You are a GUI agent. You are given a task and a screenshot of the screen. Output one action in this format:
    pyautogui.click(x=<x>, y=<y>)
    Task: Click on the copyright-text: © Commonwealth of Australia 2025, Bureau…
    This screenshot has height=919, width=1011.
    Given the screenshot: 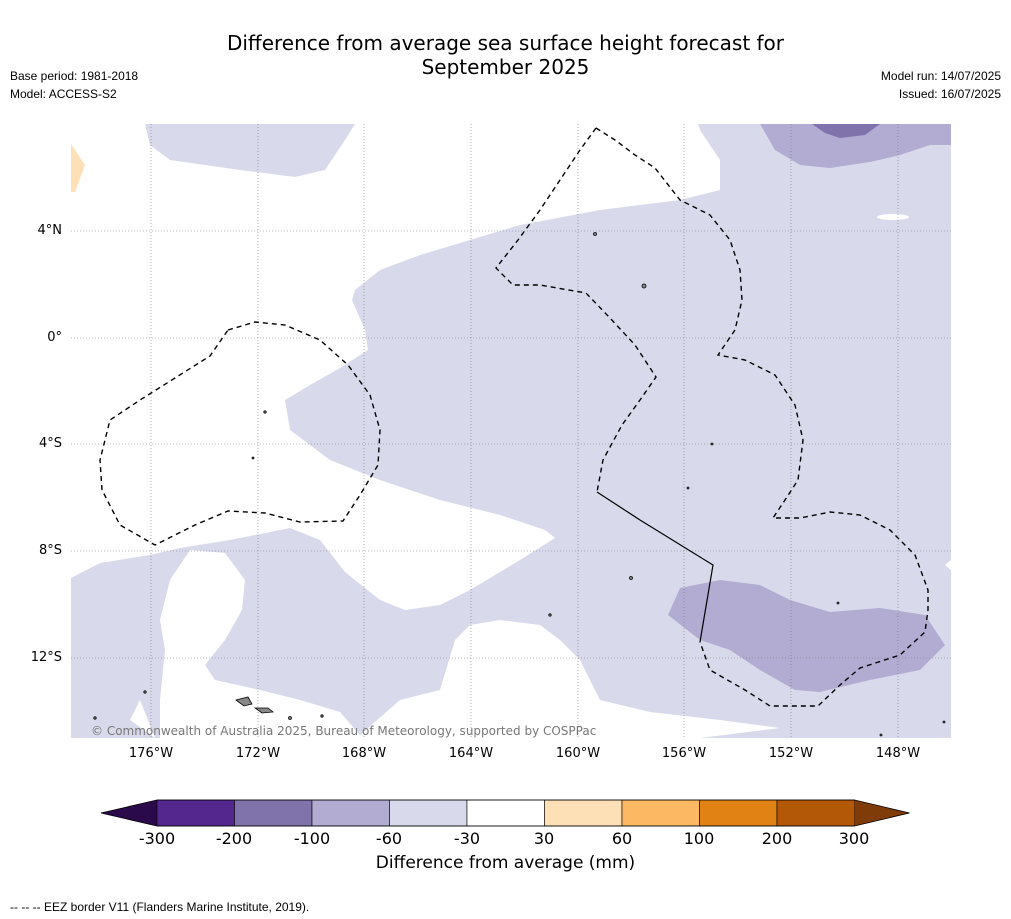 What is the action you would take?
    pyautogui.click(x=344, y=731)
    